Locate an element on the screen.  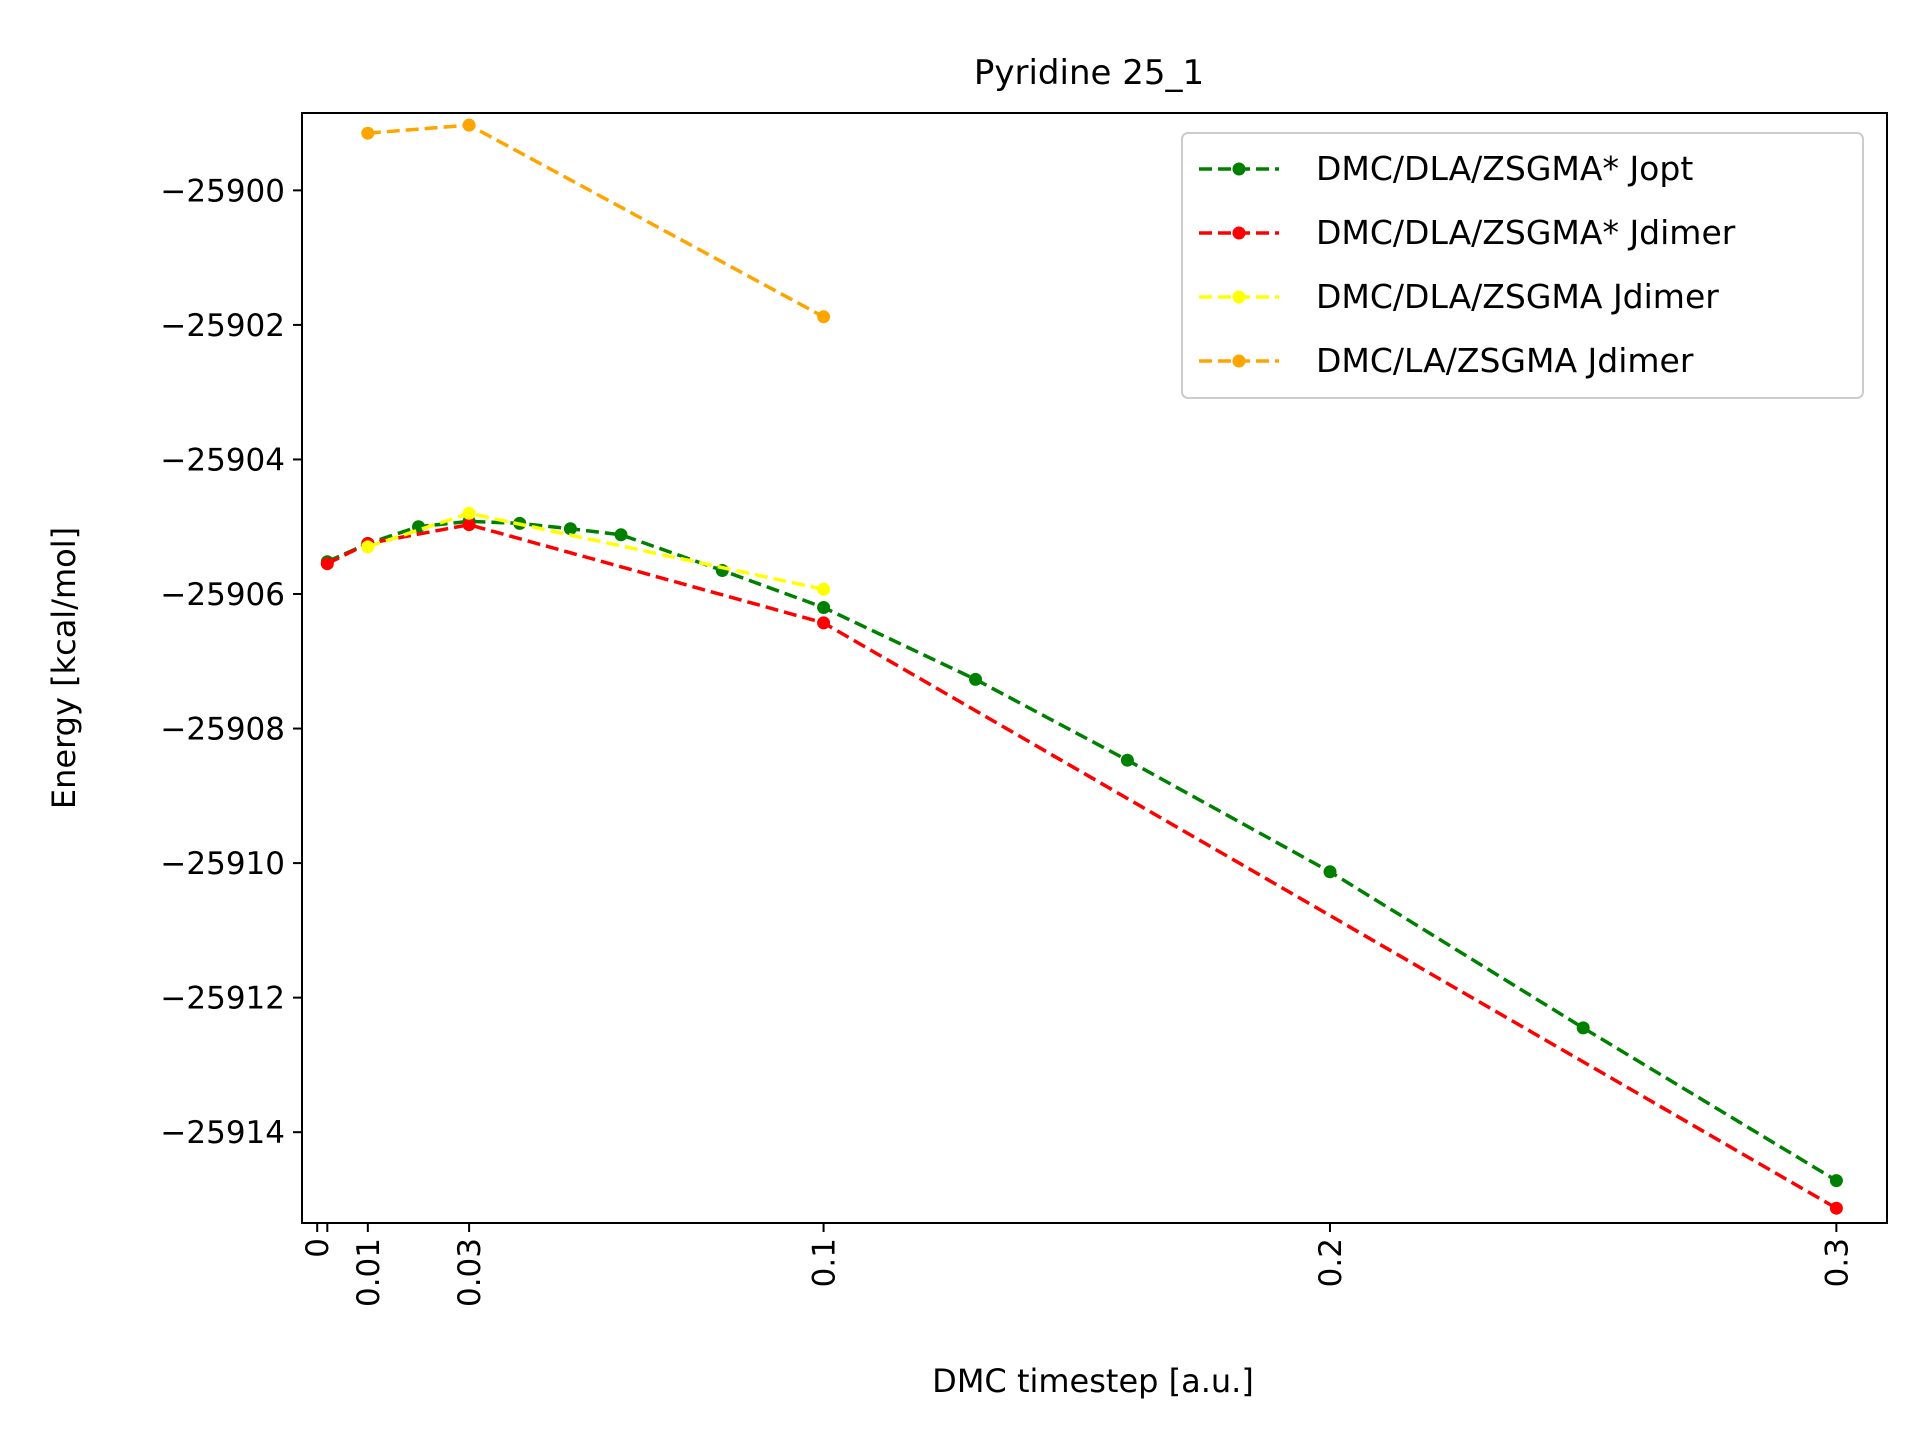
legend-label: DMC/DLA/ZSGMA* Jopt is located at coordinates (1504, 168).